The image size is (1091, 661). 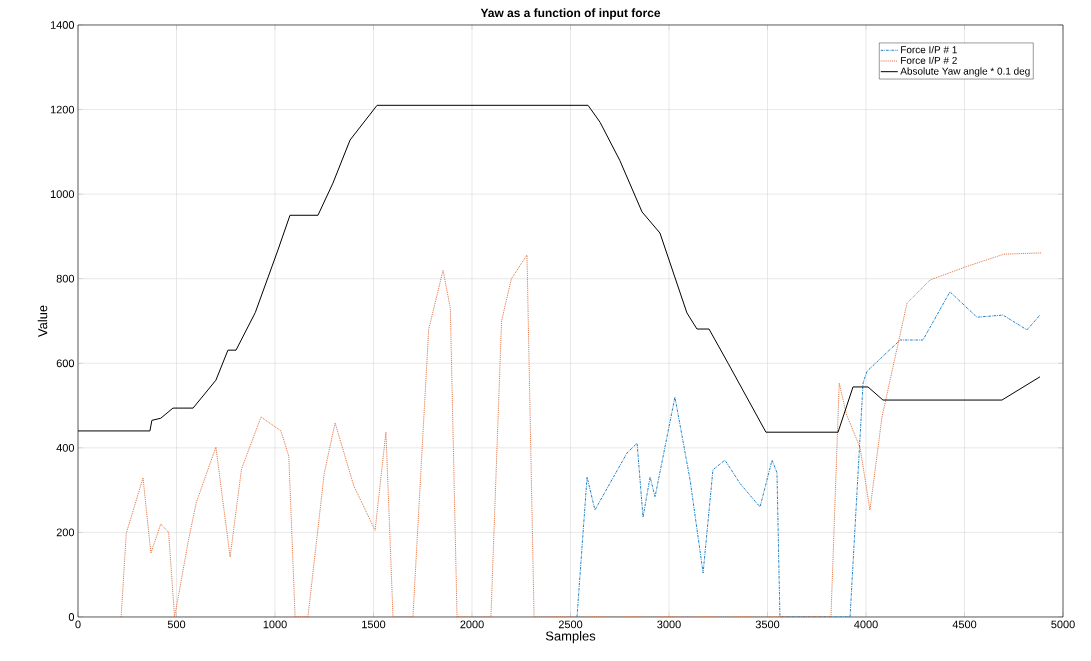 What do you see at coordinates (65, 363) in the screenshot?
I see `y-tick-label: 600` at bounding box center [65, 363].